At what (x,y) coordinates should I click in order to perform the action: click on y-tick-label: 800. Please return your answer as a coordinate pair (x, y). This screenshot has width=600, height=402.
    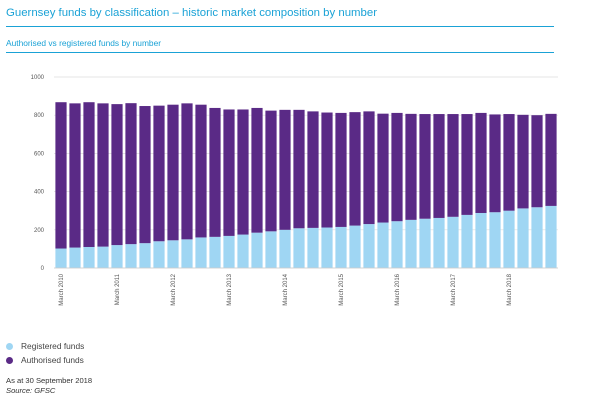
    Looking at the image, I should click on (39, 116).